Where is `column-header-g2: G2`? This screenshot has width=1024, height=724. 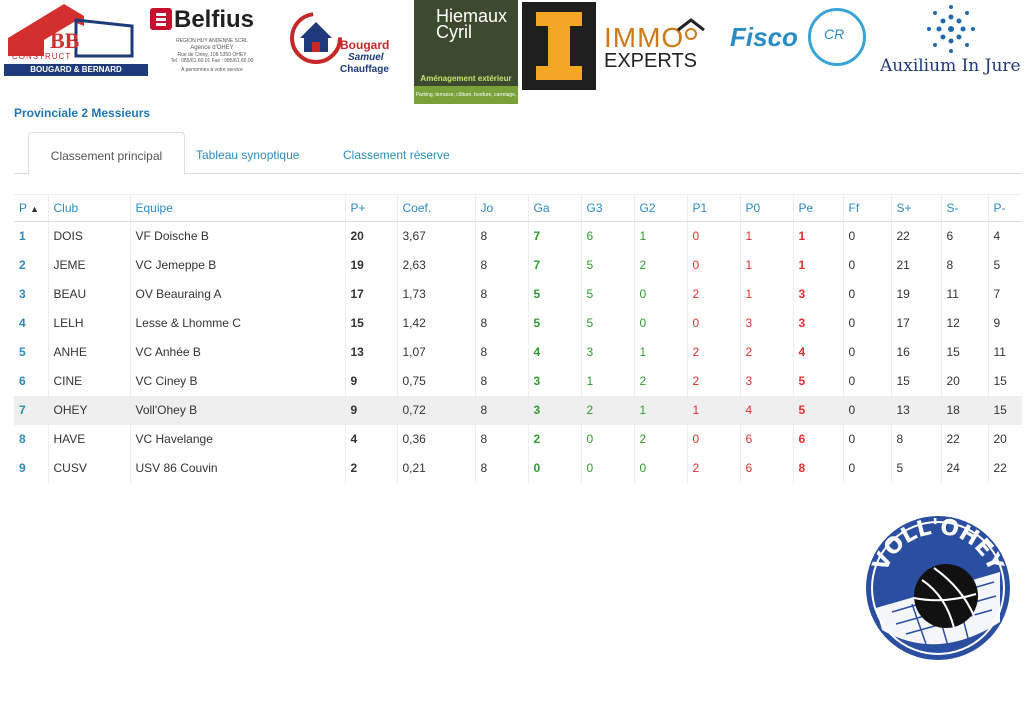
column-header-g2: G2 is located at coordinates (660, 208).